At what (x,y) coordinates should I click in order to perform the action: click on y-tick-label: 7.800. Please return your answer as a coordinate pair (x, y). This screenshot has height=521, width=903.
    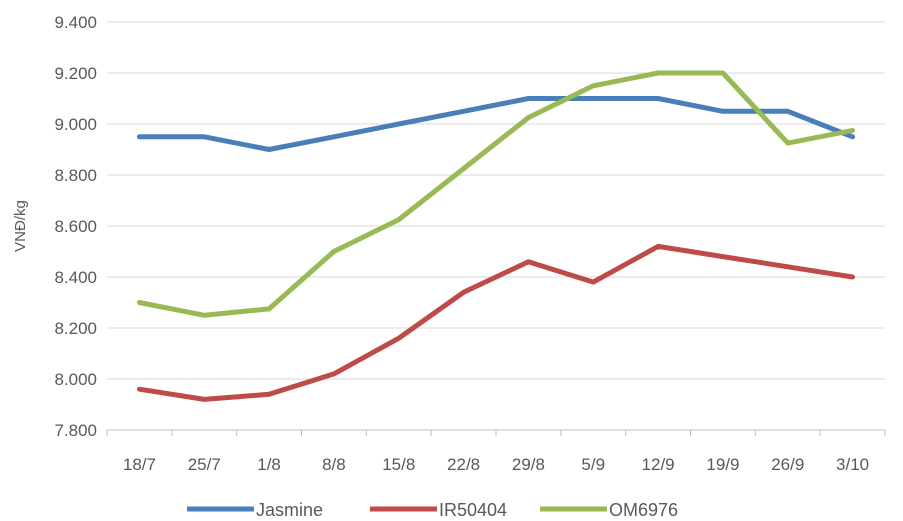
    Looking at the image, I should click on (75, 430).